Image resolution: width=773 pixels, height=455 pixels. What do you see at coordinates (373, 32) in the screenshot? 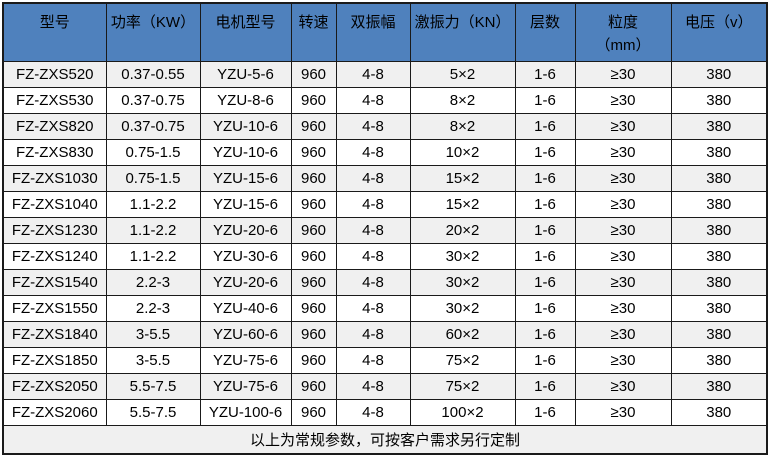
I see `header-cell-amplitude: 双振幅` at bounding box center [373, 32].